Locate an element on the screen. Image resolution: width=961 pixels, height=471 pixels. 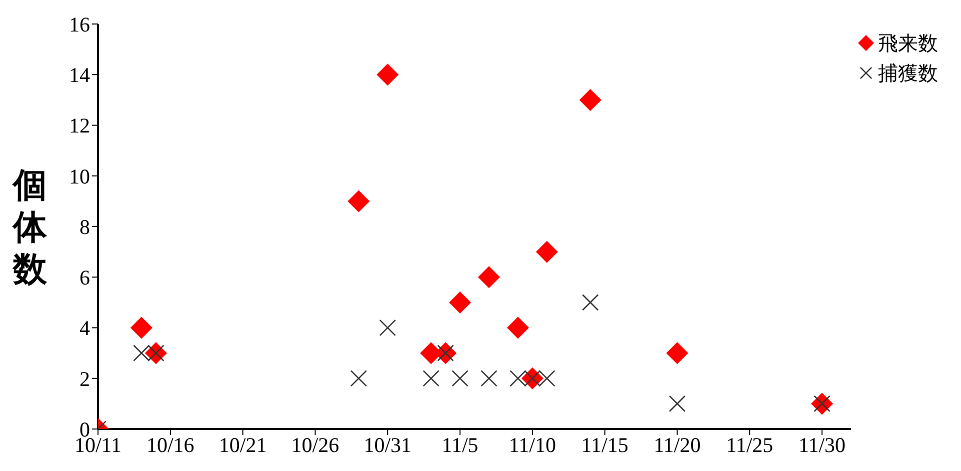
legend-label: 飛来数 is located at coordinates (908, 43).